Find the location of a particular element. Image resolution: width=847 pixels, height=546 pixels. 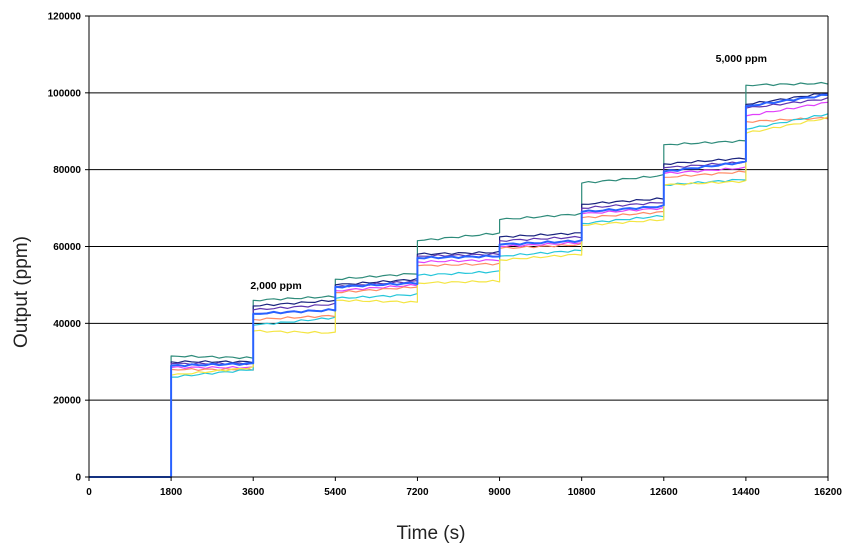

y-tick-label: 20000 is located at coordinates (67, 401).